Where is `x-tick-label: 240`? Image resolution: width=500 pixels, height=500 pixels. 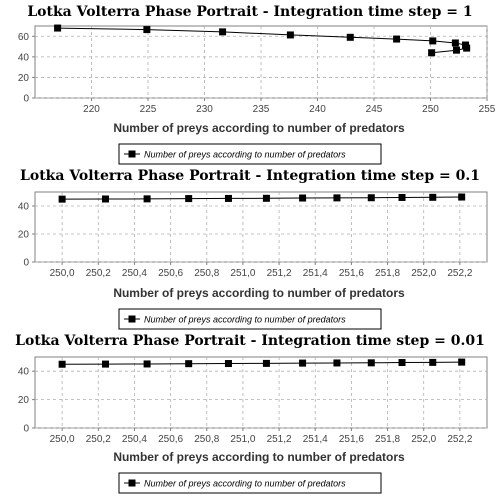 x-tick-label: 240 is located at coordinates (317, 109).